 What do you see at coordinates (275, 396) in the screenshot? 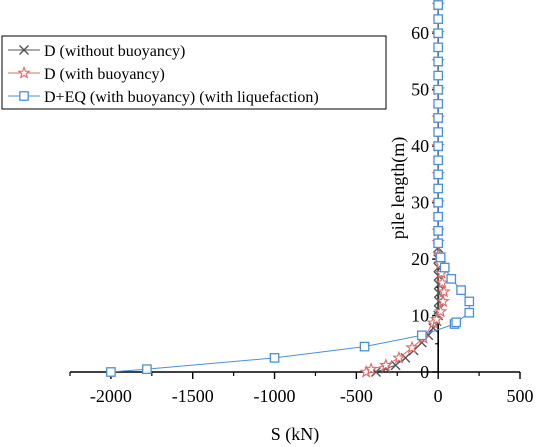
I see `x-tick-label: -1000` at bounding box center [275, 396].